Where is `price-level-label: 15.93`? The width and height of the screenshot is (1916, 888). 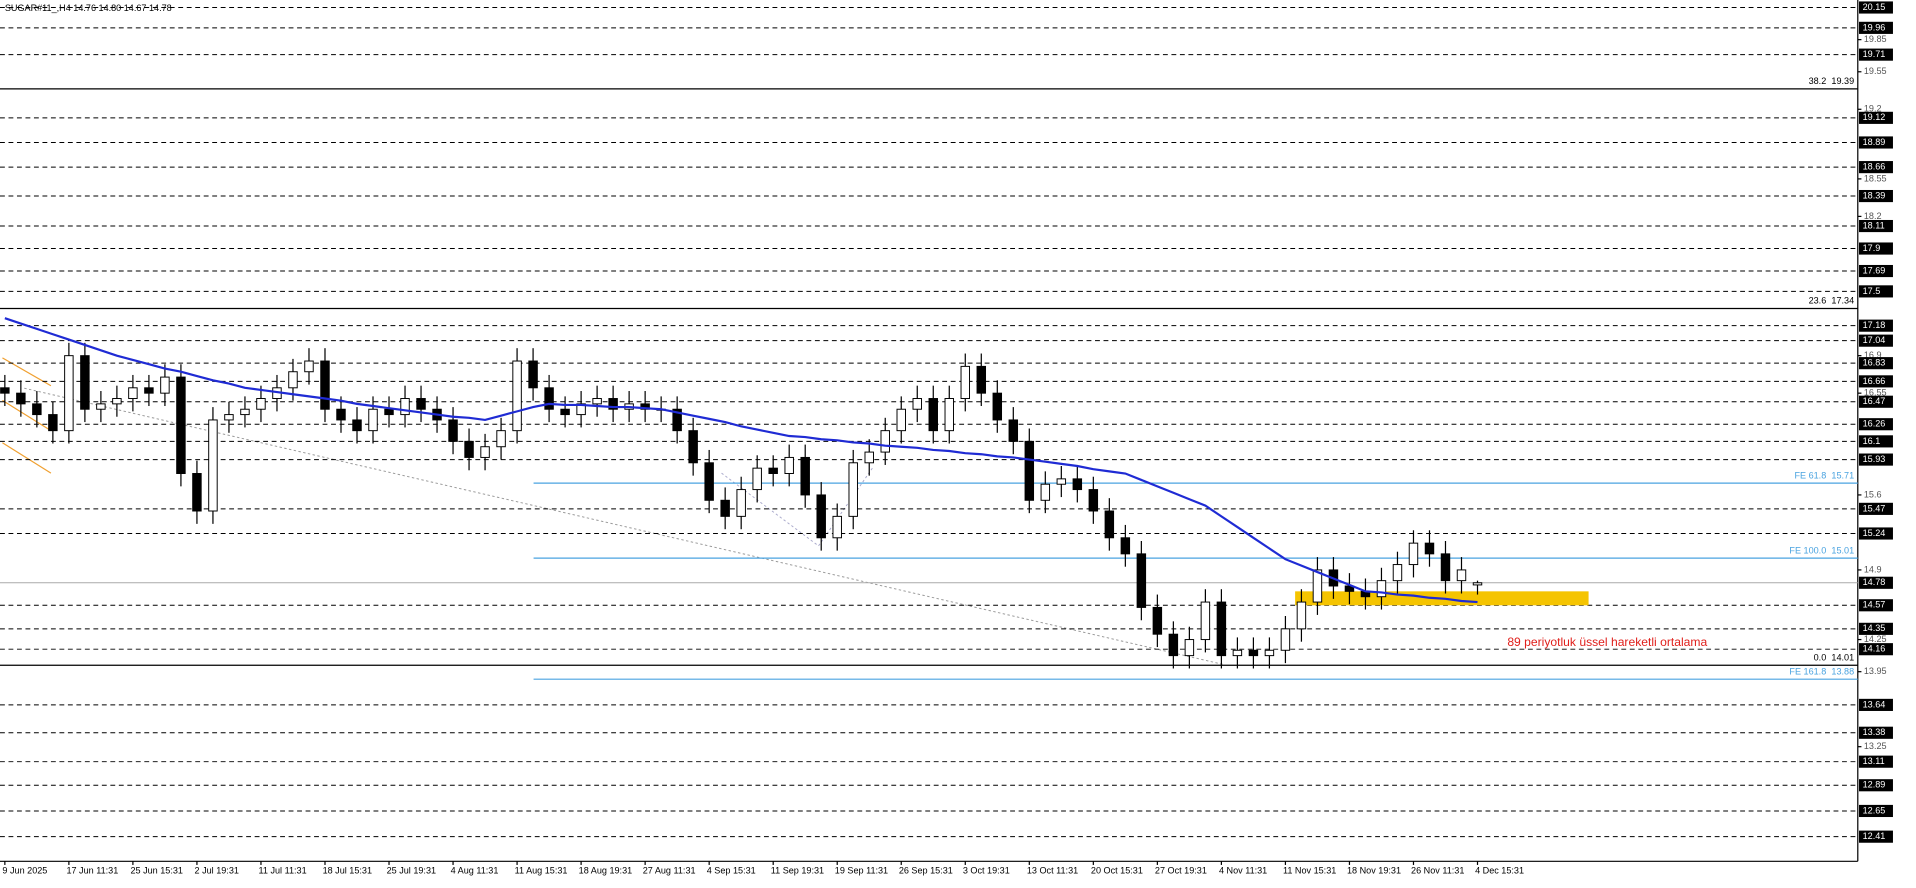 price-level-label: 15.93 is located at coordinates (1874, 459).